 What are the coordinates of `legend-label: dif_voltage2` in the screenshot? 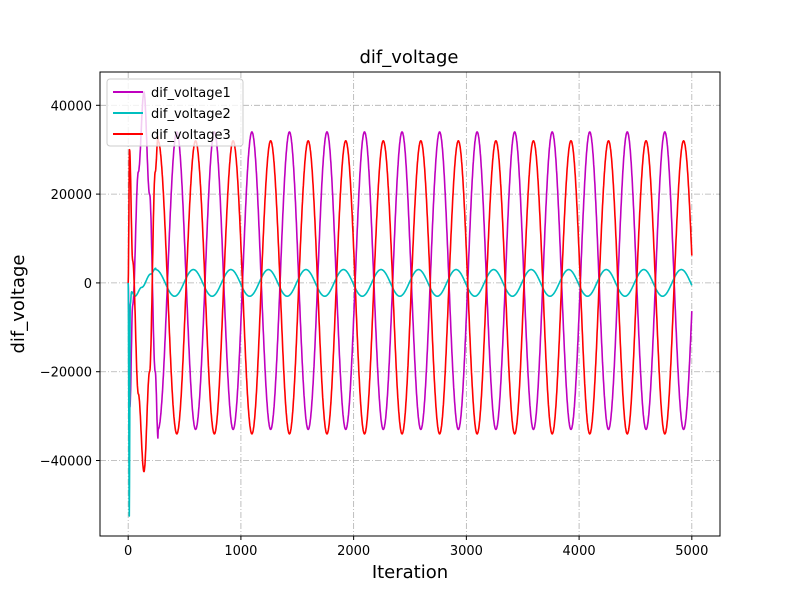 It's located at (191, 114).